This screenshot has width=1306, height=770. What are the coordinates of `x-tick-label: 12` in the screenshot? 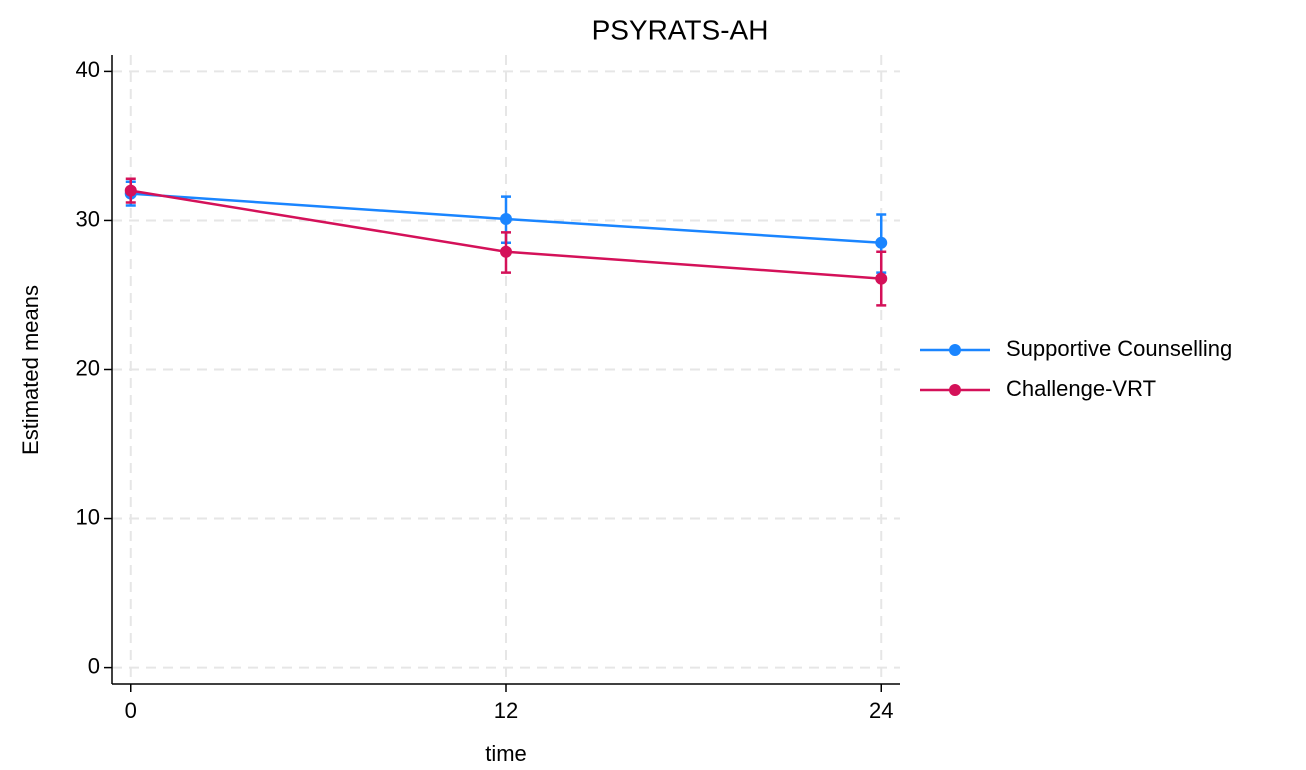 It's located at (506, 710).